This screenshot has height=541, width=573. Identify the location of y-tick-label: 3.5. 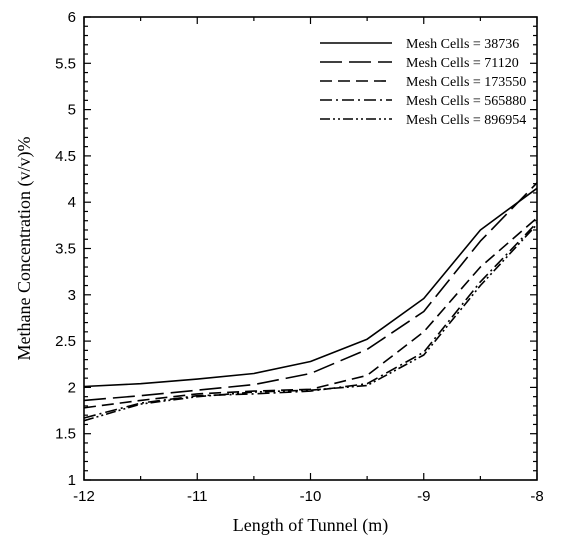
(65, 249).